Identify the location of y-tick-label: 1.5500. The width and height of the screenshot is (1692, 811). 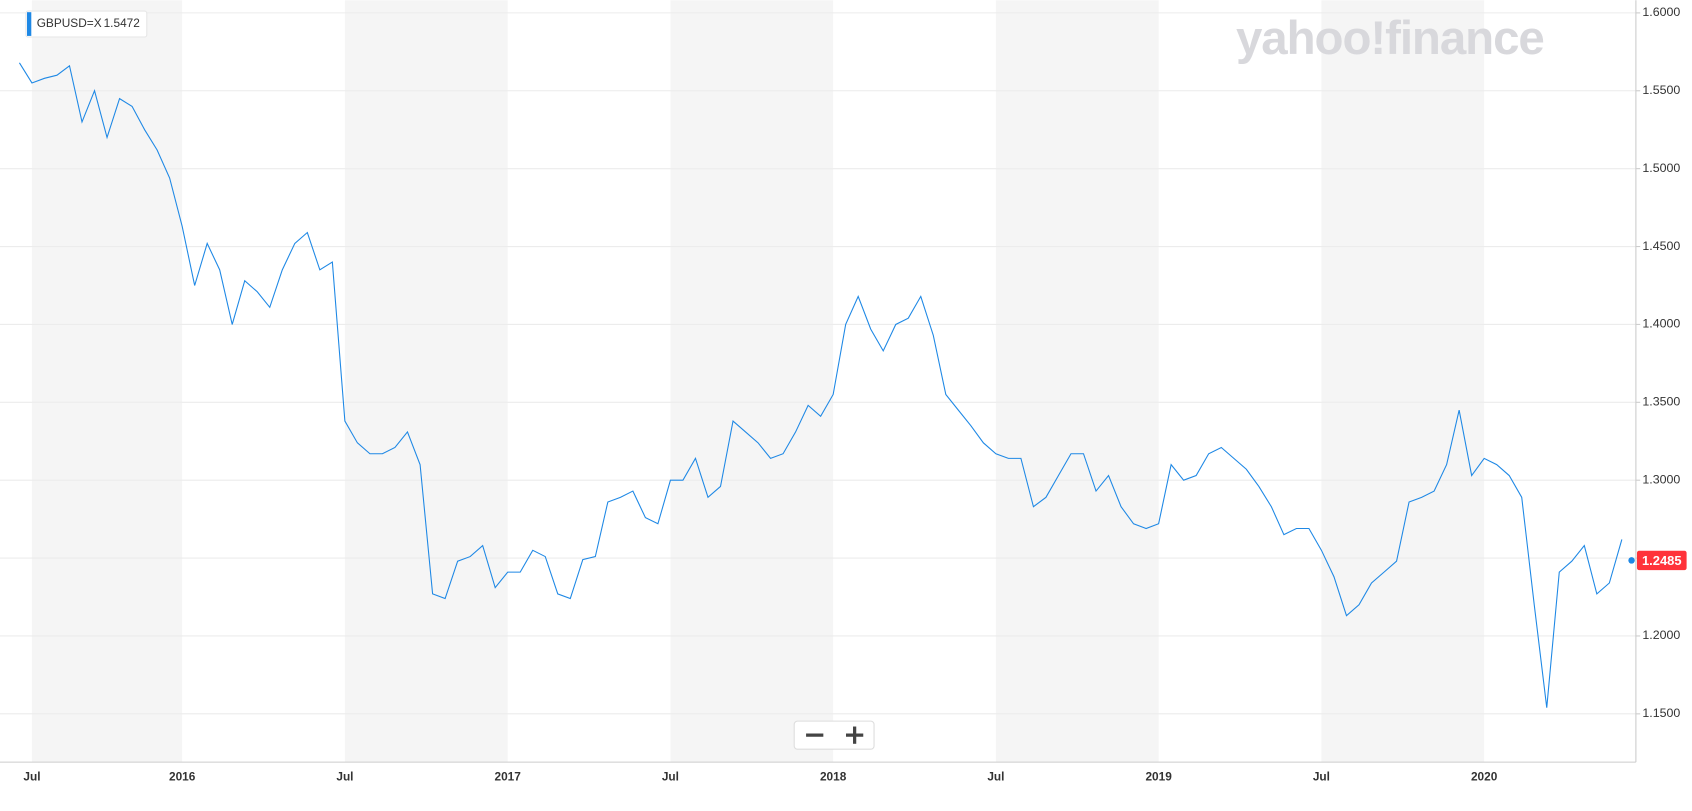
(1661, 90).